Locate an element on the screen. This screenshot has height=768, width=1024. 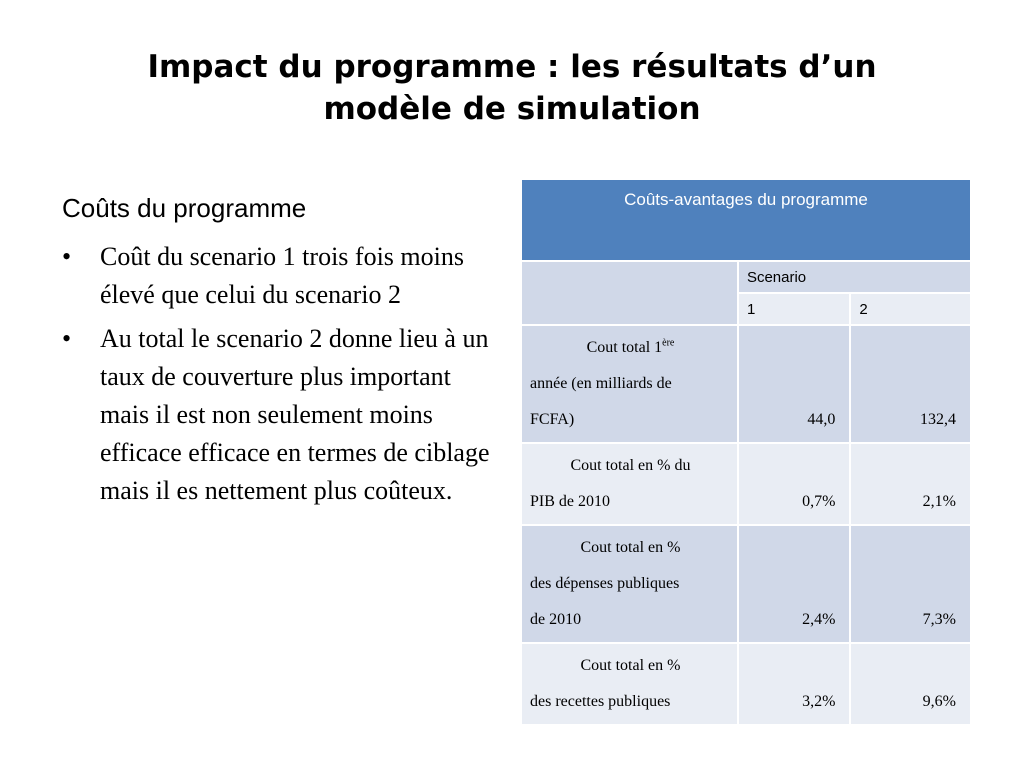
section-heading: Coûts du programme is located at coordinates (184, 208).